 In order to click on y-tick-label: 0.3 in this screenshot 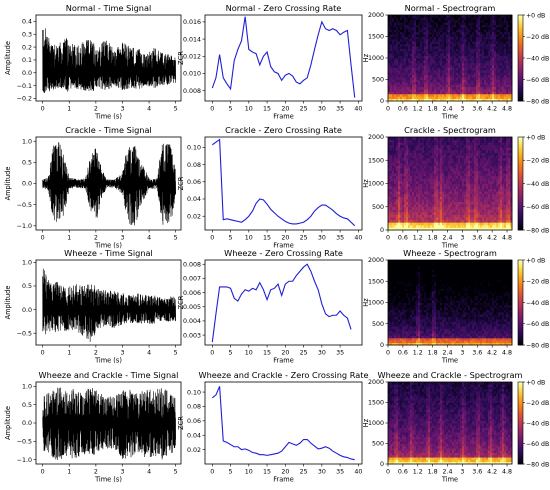, I will do `click(27, 34)`.